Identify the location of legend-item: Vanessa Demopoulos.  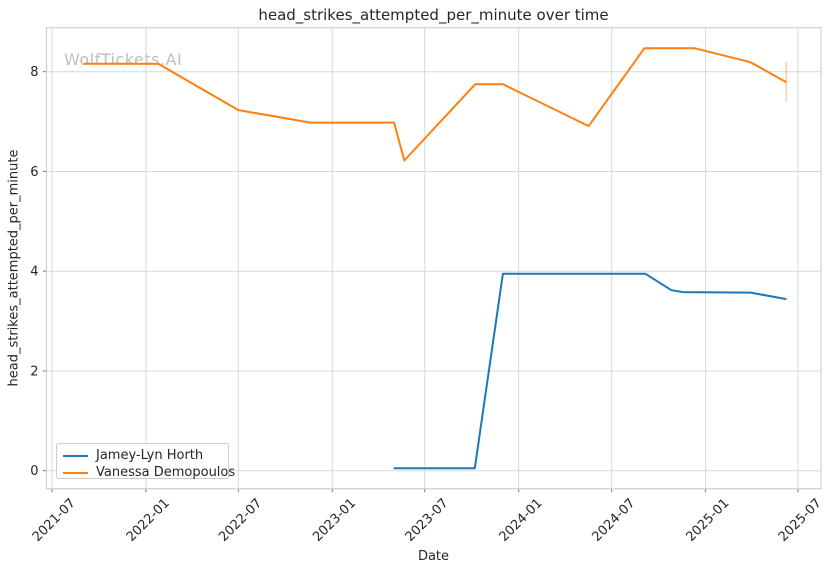
(149, 472).